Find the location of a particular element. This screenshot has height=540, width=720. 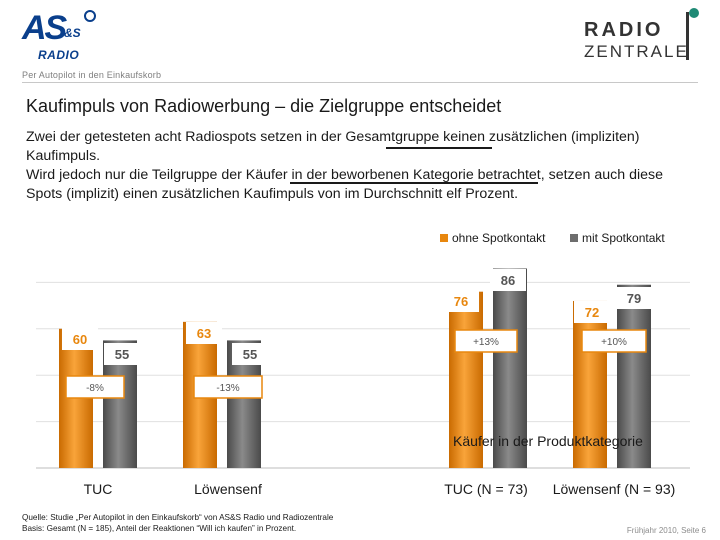

logo-rz-dot-icon is located at coordinates (694, 13).